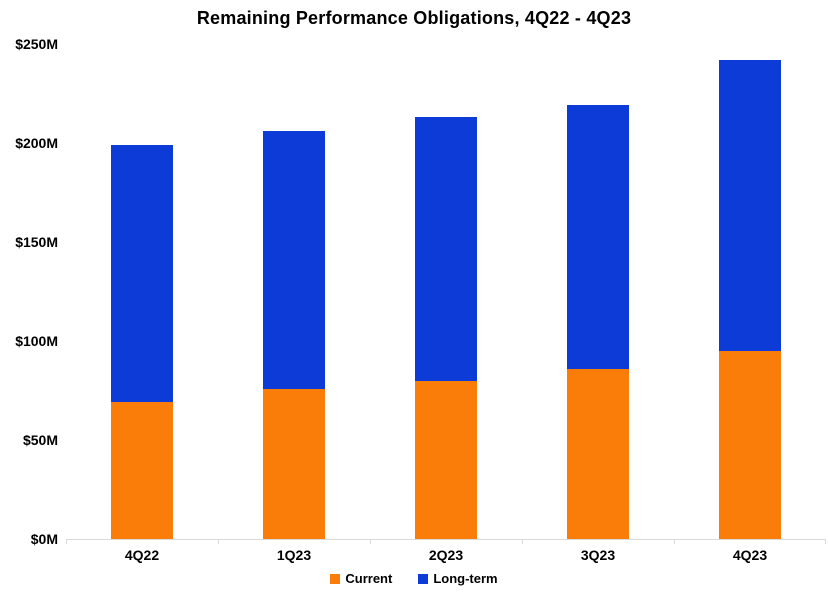 The width and height of the screenshot is (828, 600). What do you see at coordinates (36, 242) in the screenshot?
I see `y-axis-tick-label: $150M` at bounding box center [36, 242].